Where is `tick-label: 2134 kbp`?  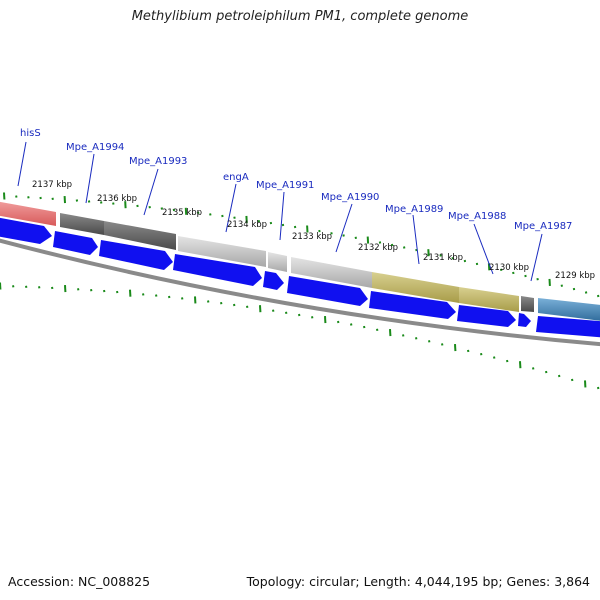
tick-label: 2134 kbp is located at coordinates (247, 225).